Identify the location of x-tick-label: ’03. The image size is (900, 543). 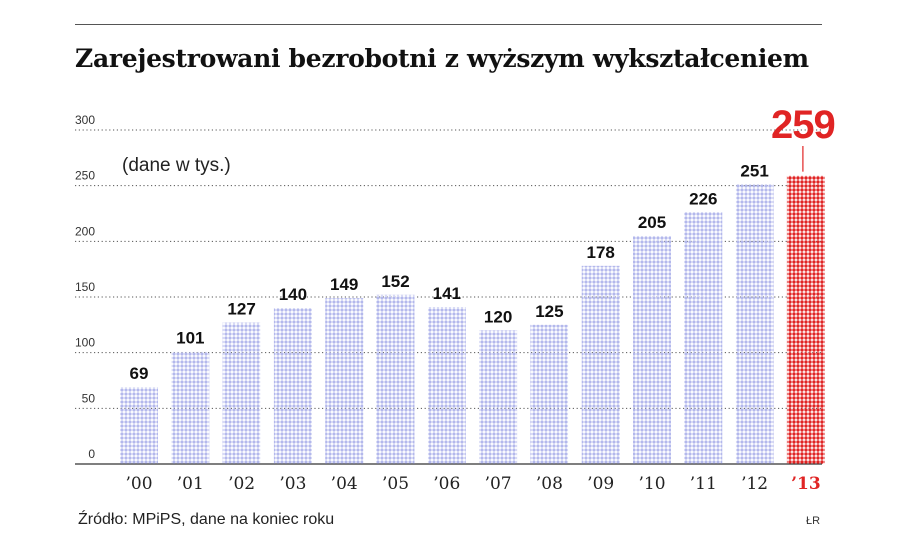
(292, 484).